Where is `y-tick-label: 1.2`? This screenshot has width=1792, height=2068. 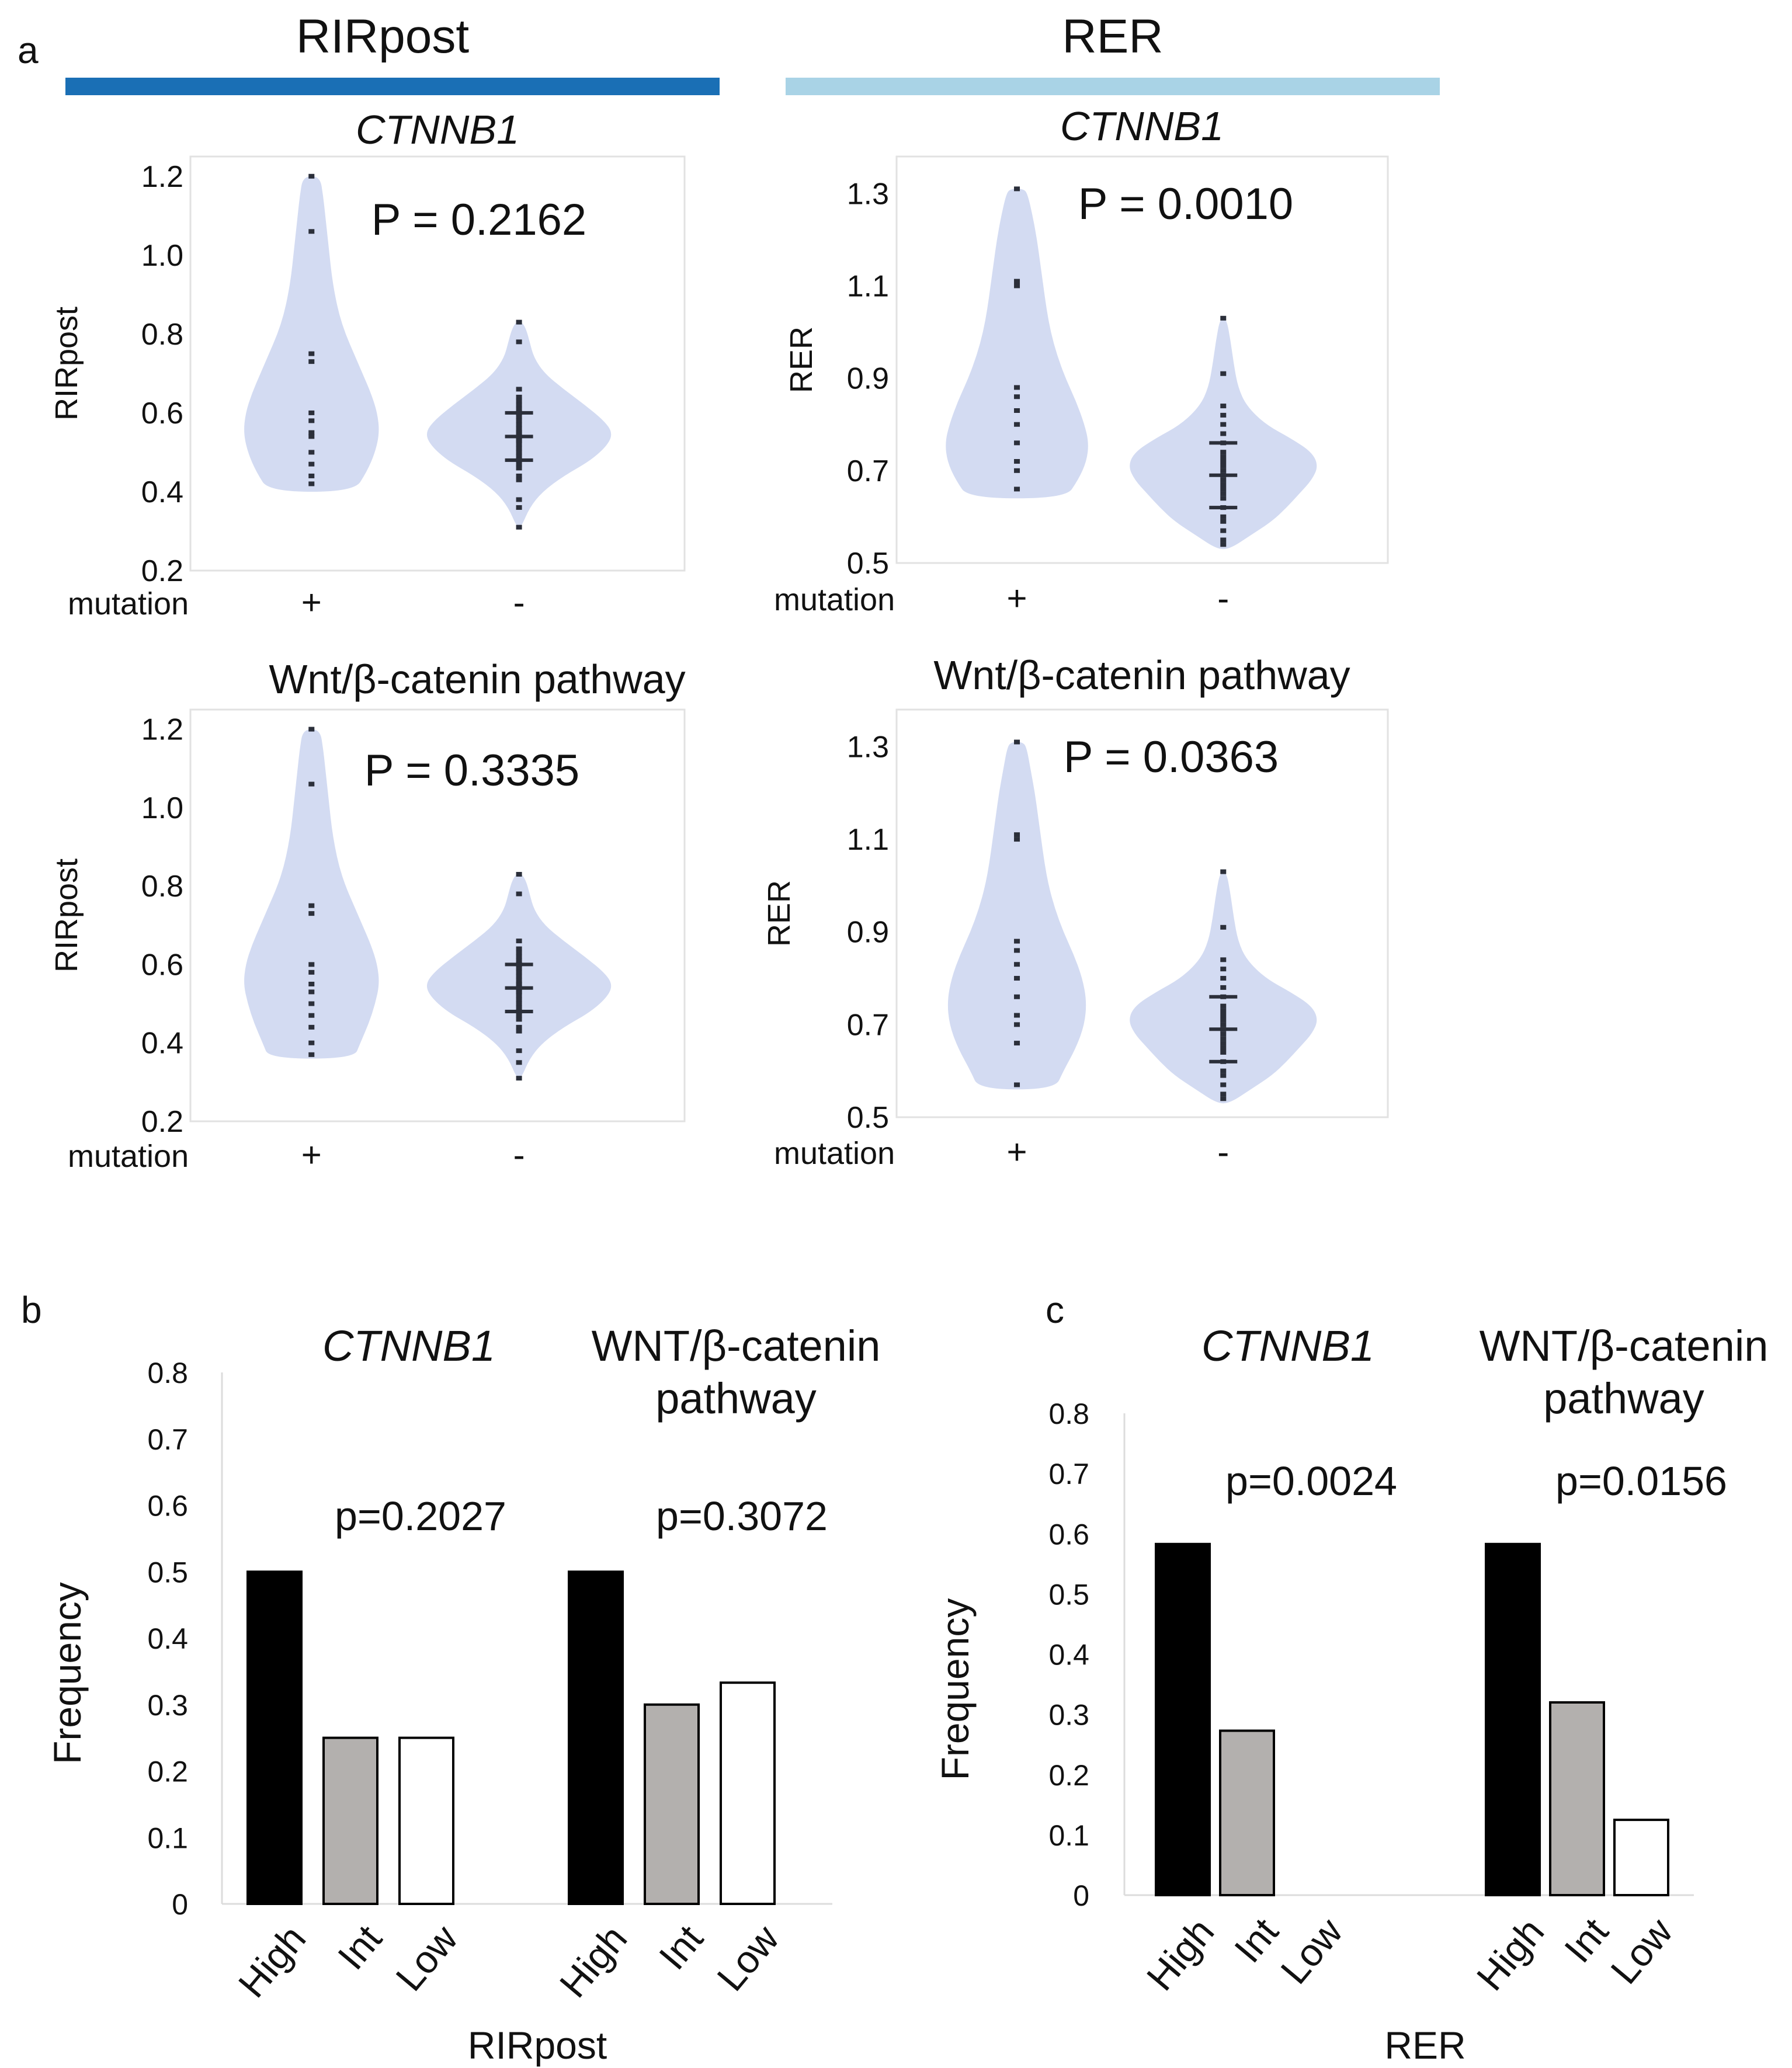
y-tick-label: 1.2 is located at coordinates (162, 730).